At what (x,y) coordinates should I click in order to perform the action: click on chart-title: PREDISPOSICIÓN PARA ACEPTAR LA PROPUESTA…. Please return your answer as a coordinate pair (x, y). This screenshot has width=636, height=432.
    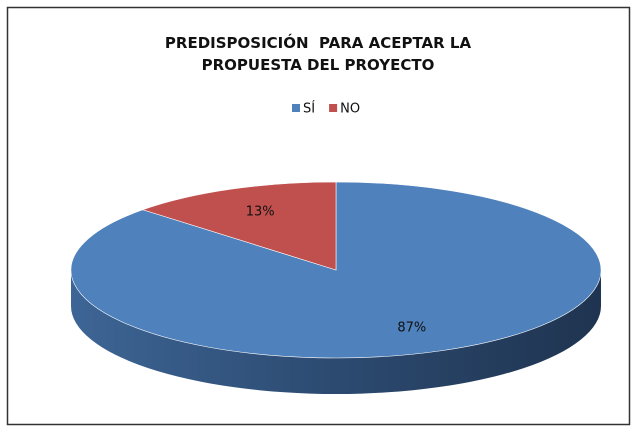
    Looking at the image, I should click on (320, 54).